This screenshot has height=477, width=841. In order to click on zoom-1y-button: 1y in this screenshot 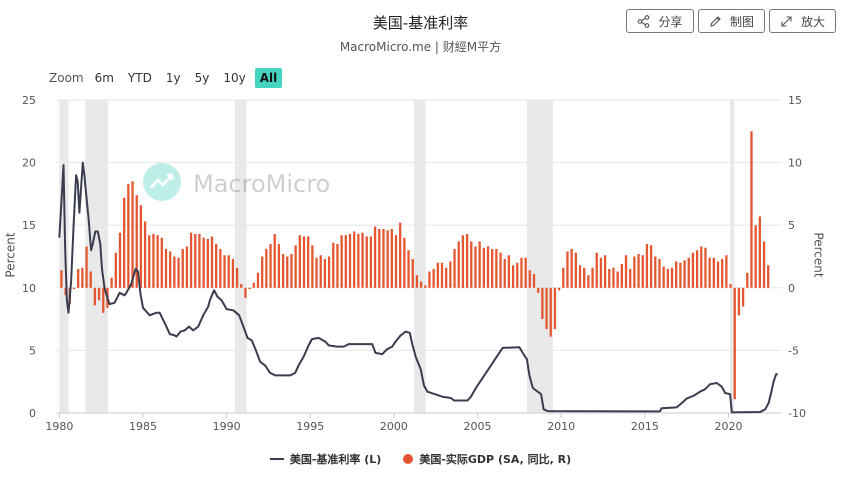, I will do `click(173, 78)`.